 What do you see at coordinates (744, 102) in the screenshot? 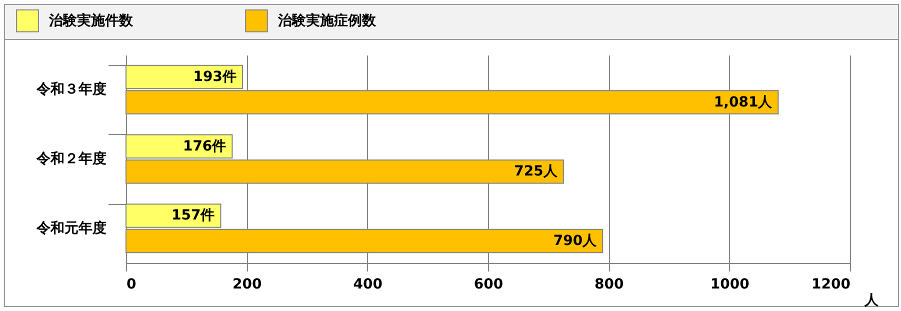
I see `data-label: 1,081人` at bounding box center [744, 102].